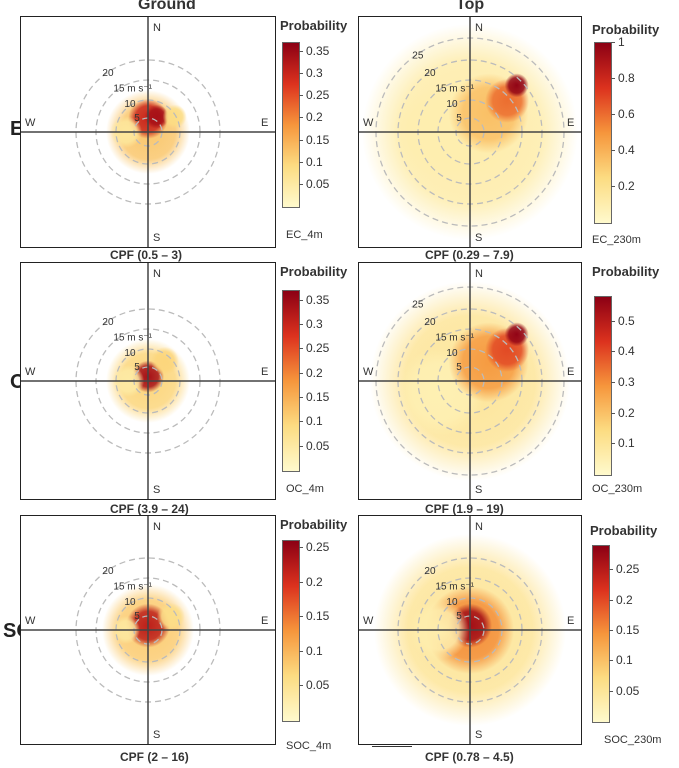 This screenshot has width=679, height=768. I want to click on polar-svg-soc_top: 5 10 15 m s⁻¹ 20 N E S W, so click(470, 630).